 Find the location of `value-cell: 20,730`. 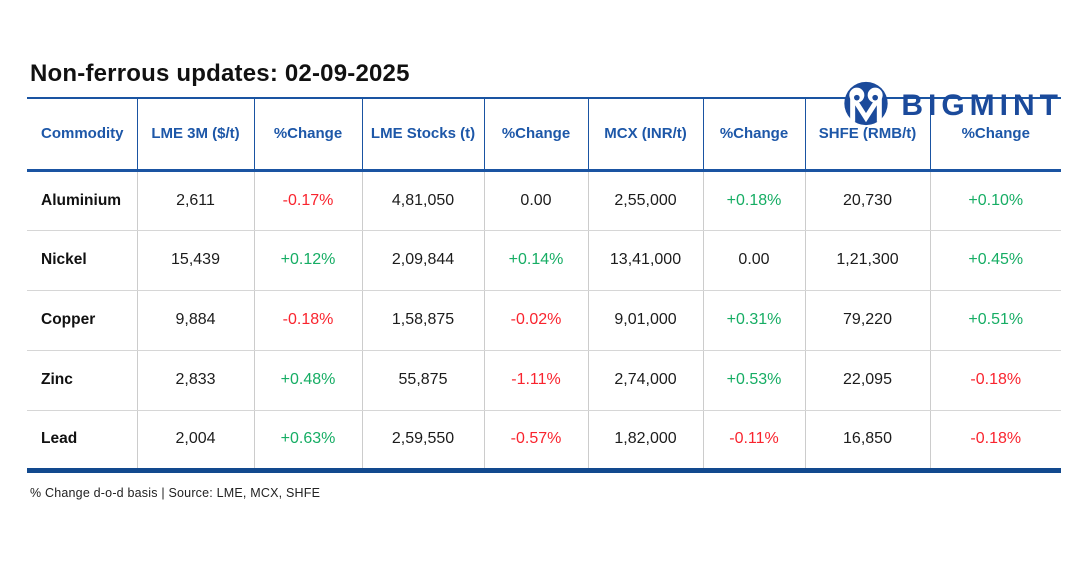

value-cell: 20,730 is located at coordinates (867, 200).